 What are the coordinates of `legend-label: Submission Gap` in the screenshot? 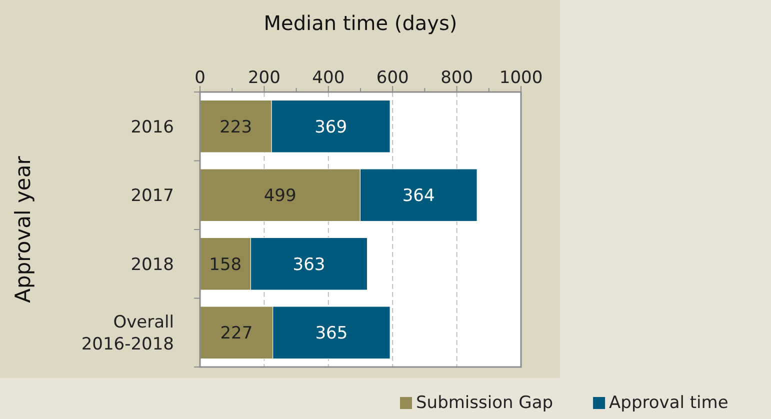 It's located at (485, 403).